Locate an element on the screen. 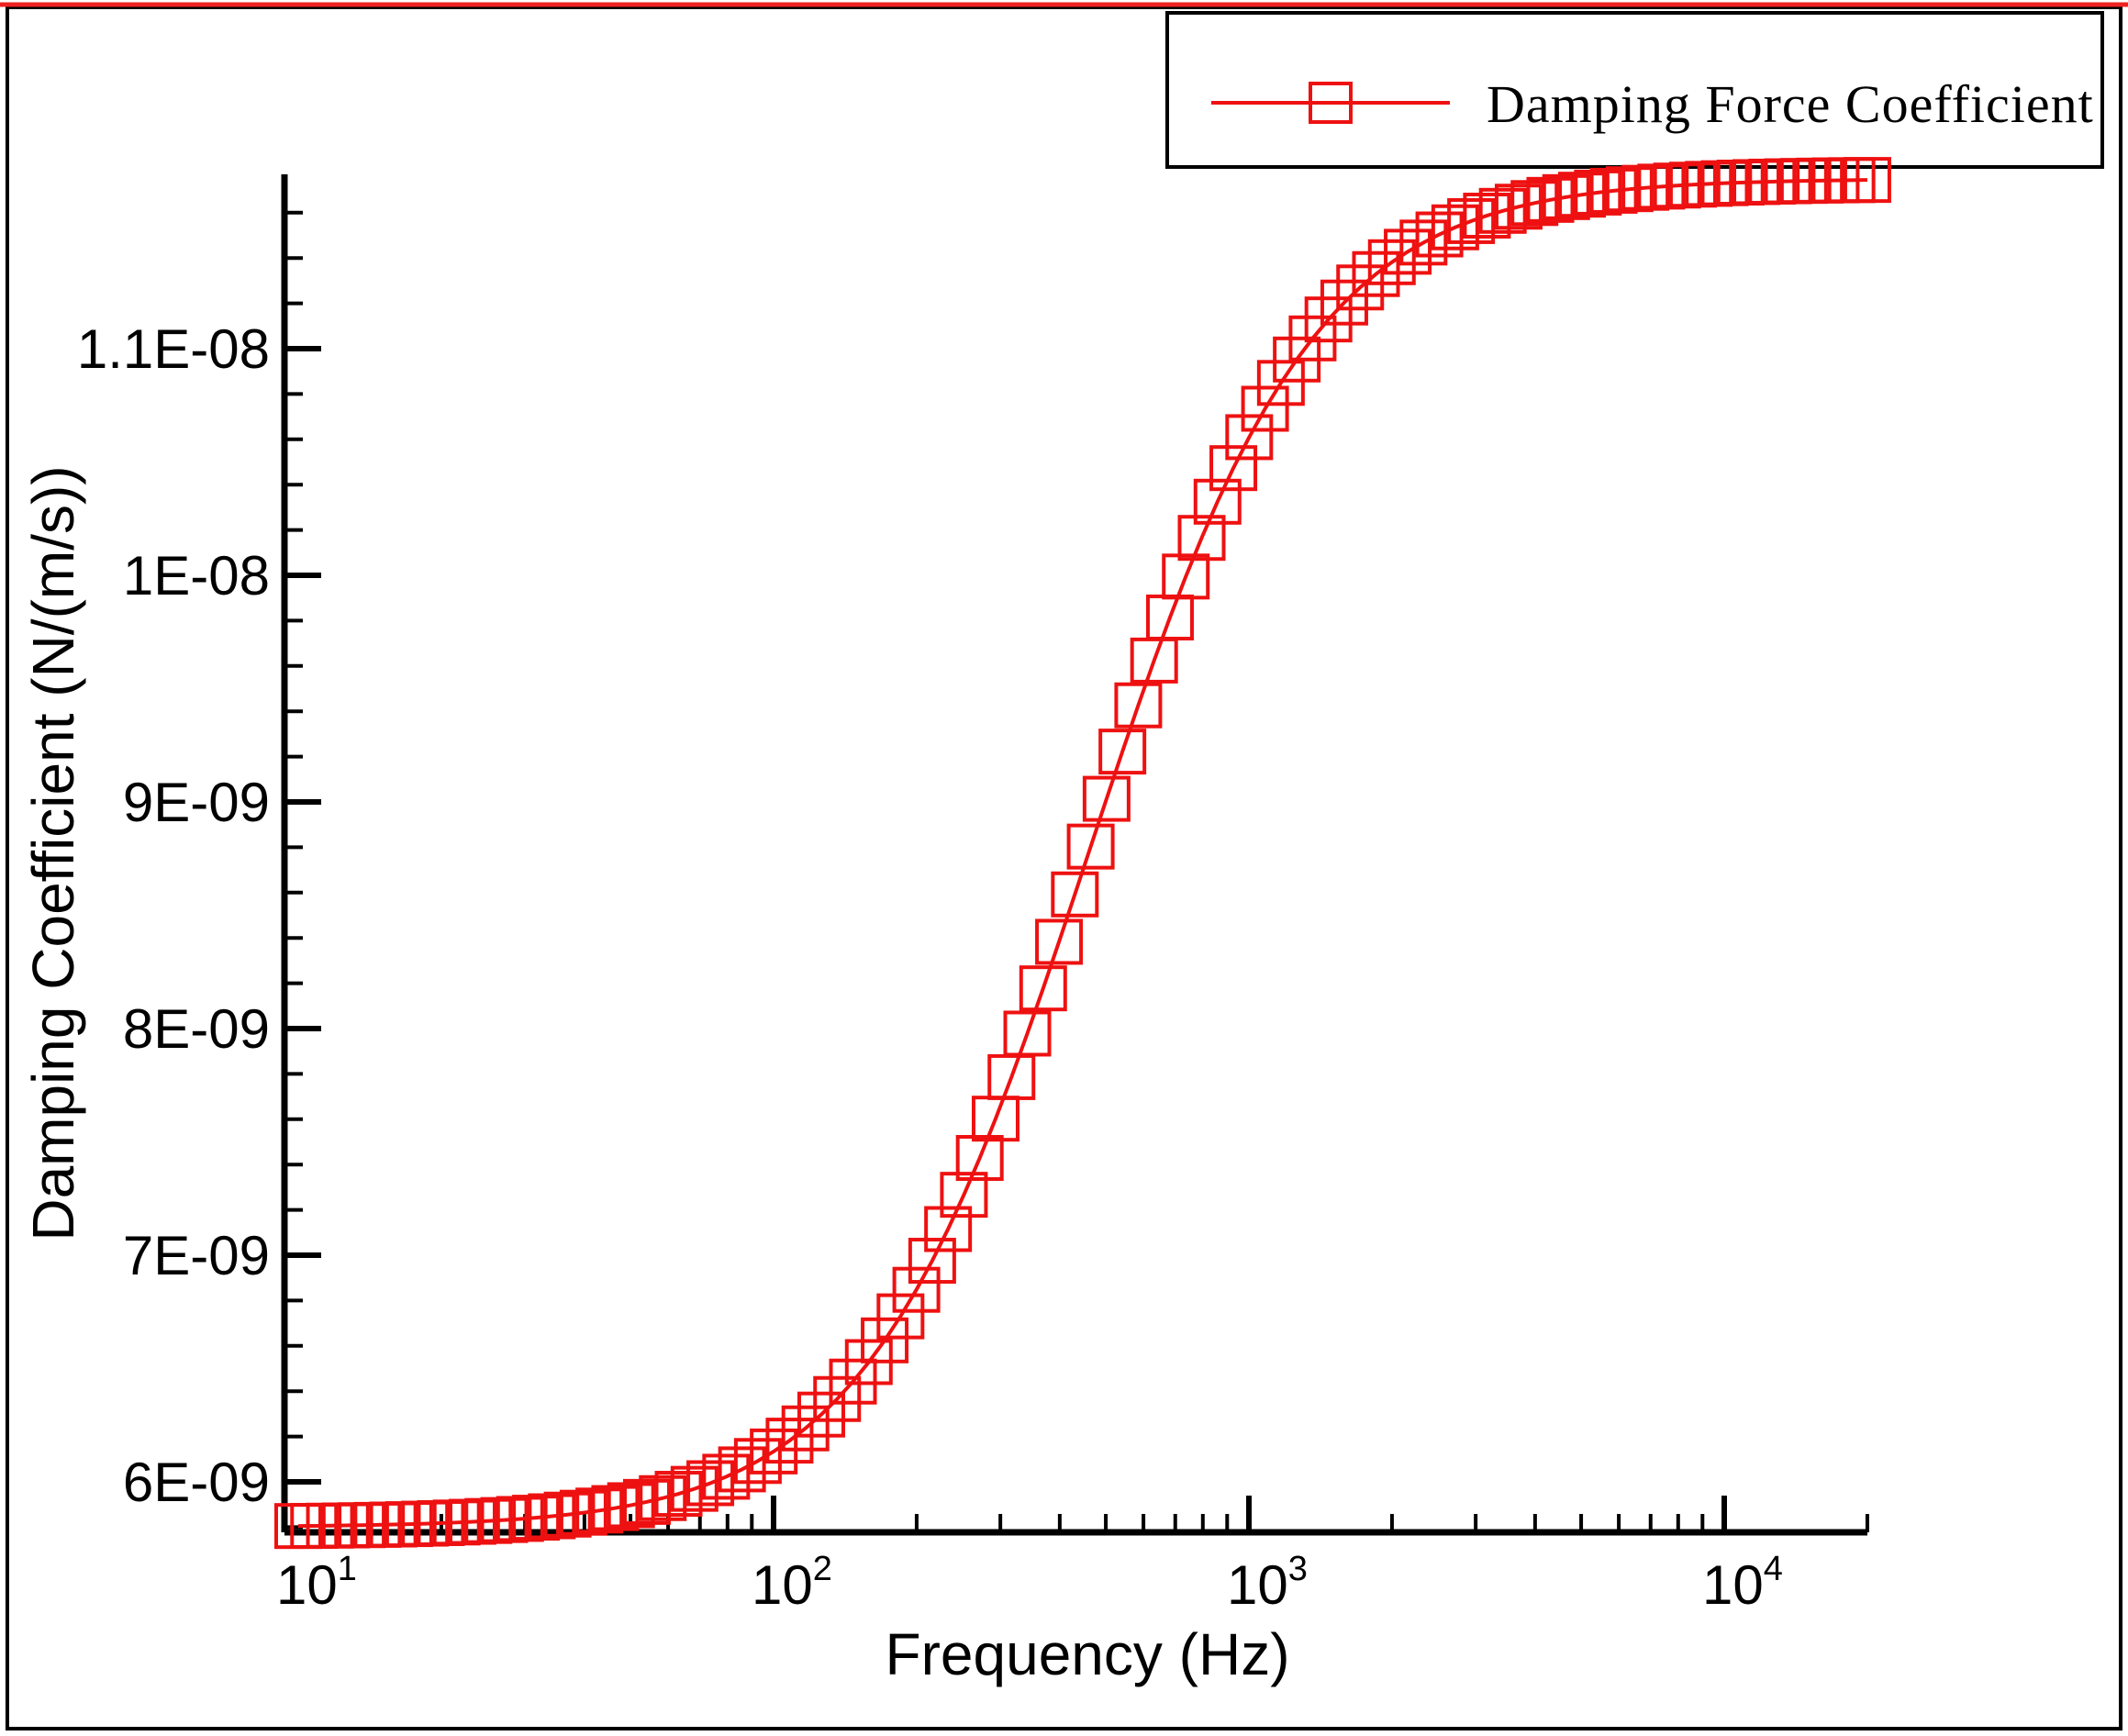  x-ticks: 10¹ 10² 10³ 10⁴ is located at coordinates (1072, 1556).